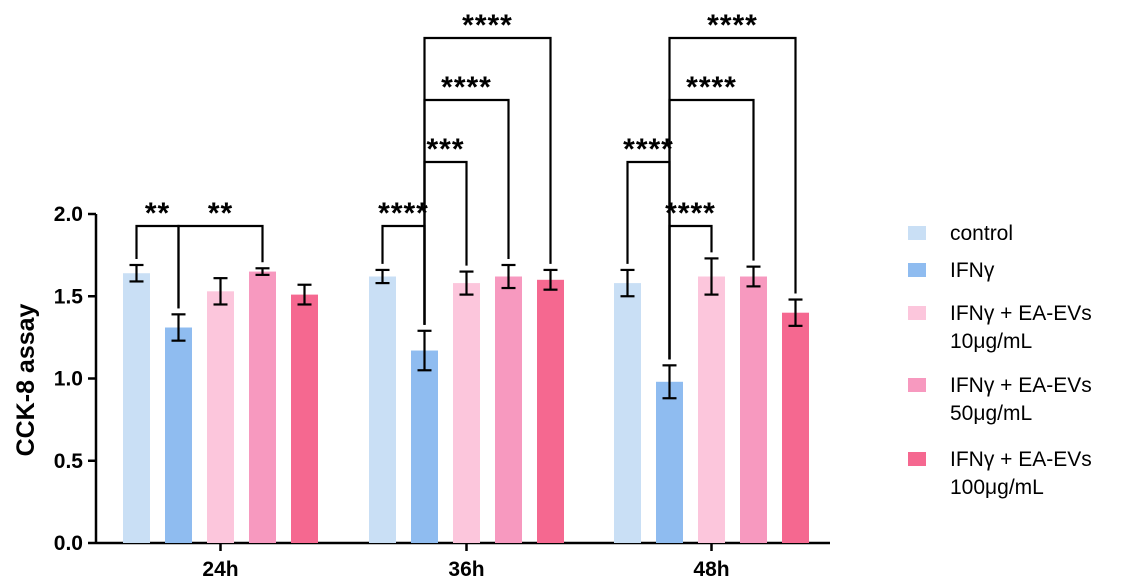  Describe the element at coordinates (69, 461) in the screenshot. I see `y-tick-label: 0.5` at that location.